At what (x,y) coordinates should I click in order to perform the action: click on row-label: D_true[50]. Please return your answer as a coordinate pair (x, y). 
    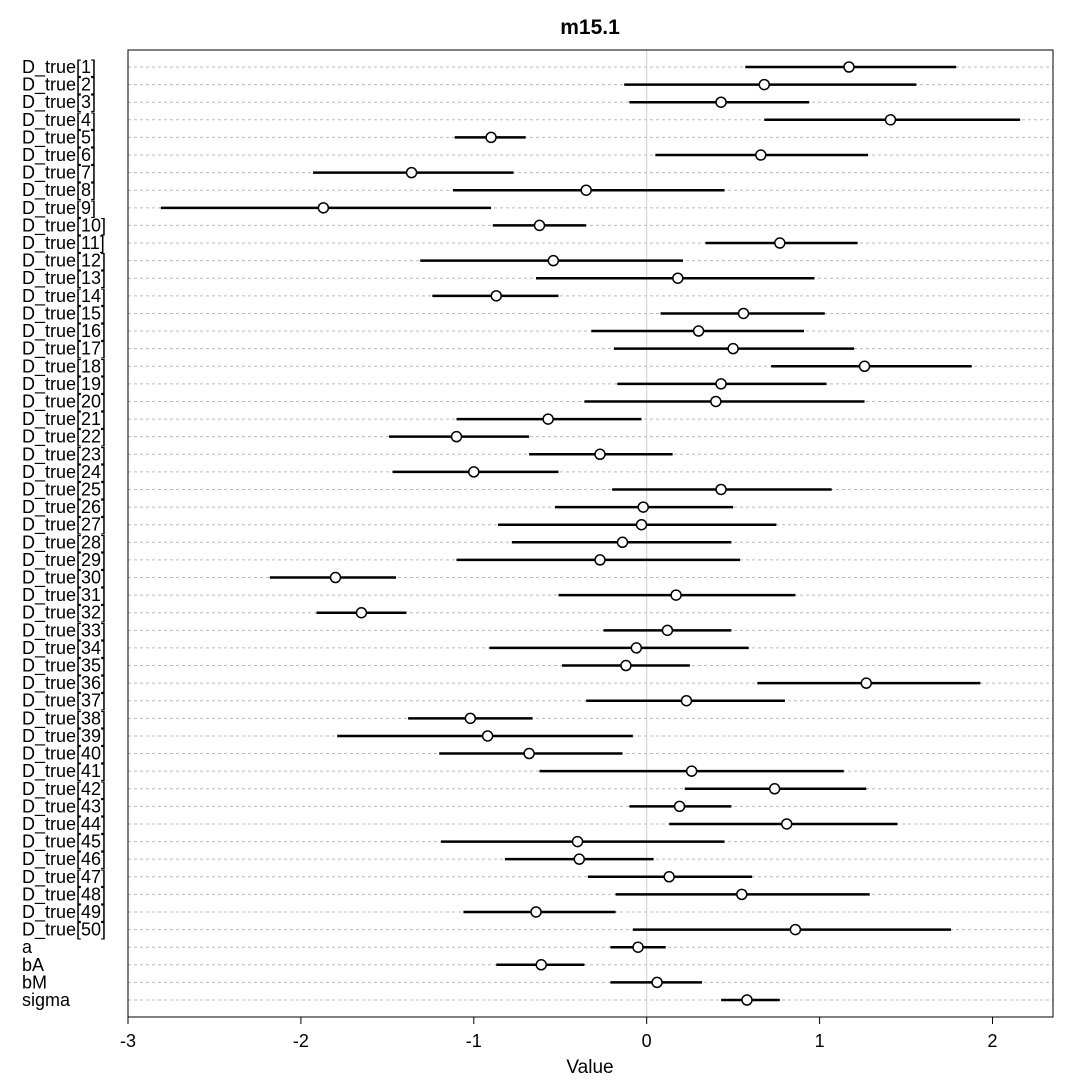
    Looking at the image, I should click on (64, 930).